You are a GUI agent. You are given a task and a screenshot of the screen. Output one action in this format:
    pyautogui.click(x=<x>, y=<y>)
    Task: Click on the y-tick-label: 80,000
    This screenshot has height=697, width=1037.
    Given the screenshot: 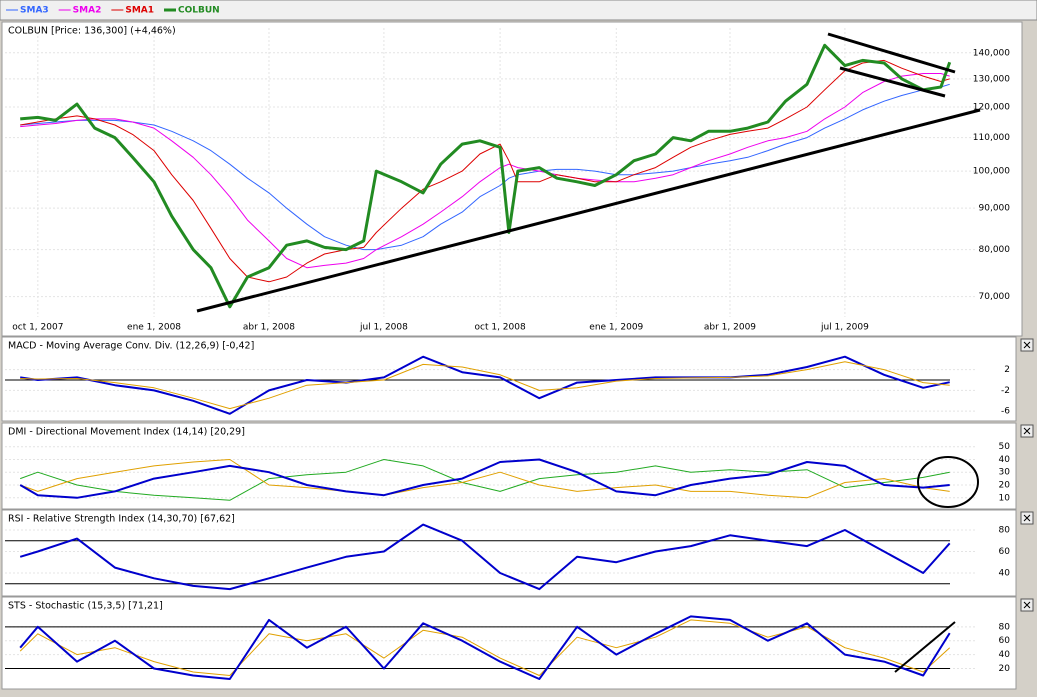 What is the action you would take?
    pyautogui.click(x=995, y=250)
    